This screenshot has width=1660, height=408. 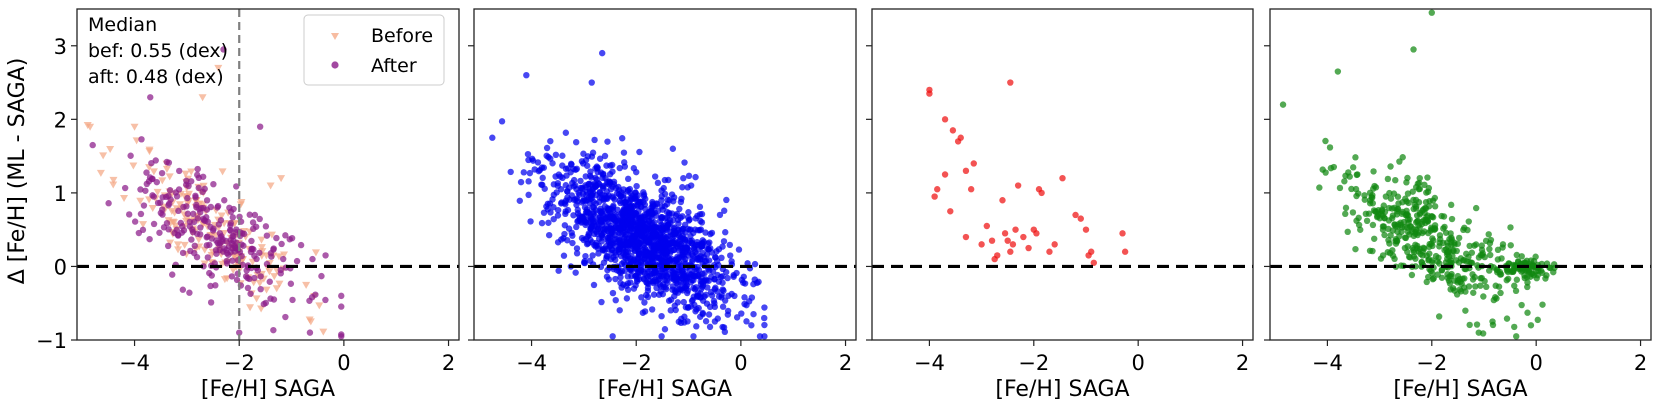 I want to click on x-tick-label: 0, so click(x=343, y=363).